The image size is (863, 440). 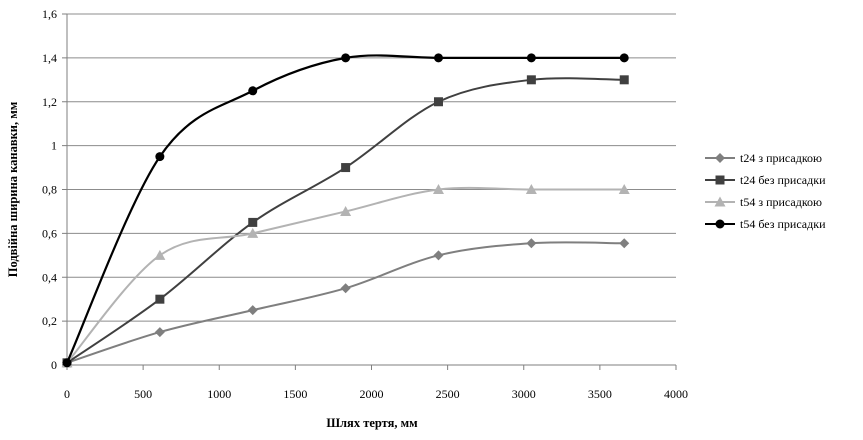 What do you see at coordinates (49, 277) in the screenshot?
I see `y-tick-label: 0,4` at bounding box center [49, 277].